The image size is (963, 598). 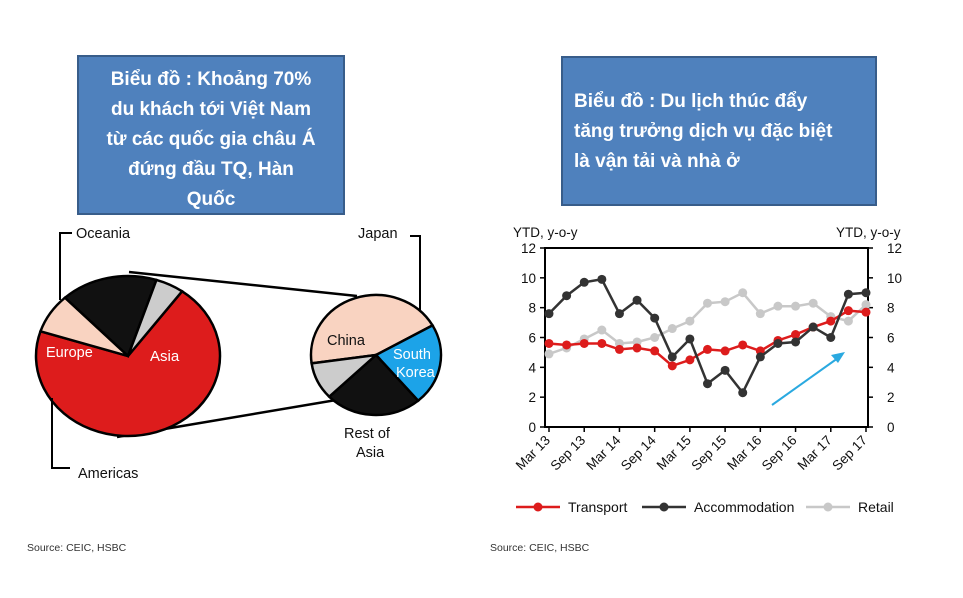 I want to click on x-tick-label: Sep 17, so click(x=849, y=453).